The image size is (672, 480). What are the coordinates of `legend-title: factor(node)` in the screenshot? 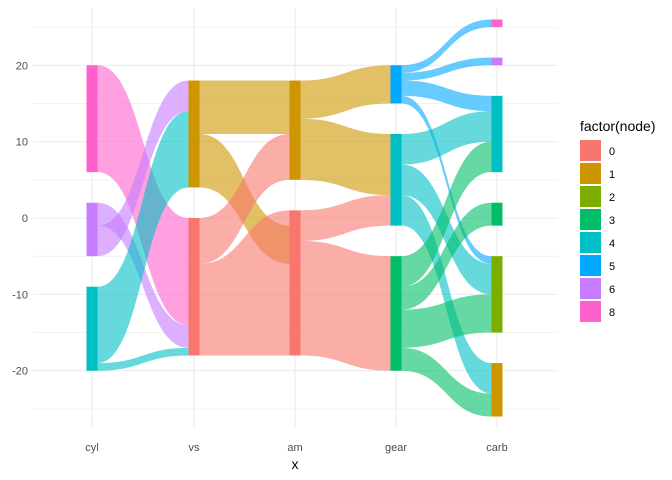 It's located at (617, 126).